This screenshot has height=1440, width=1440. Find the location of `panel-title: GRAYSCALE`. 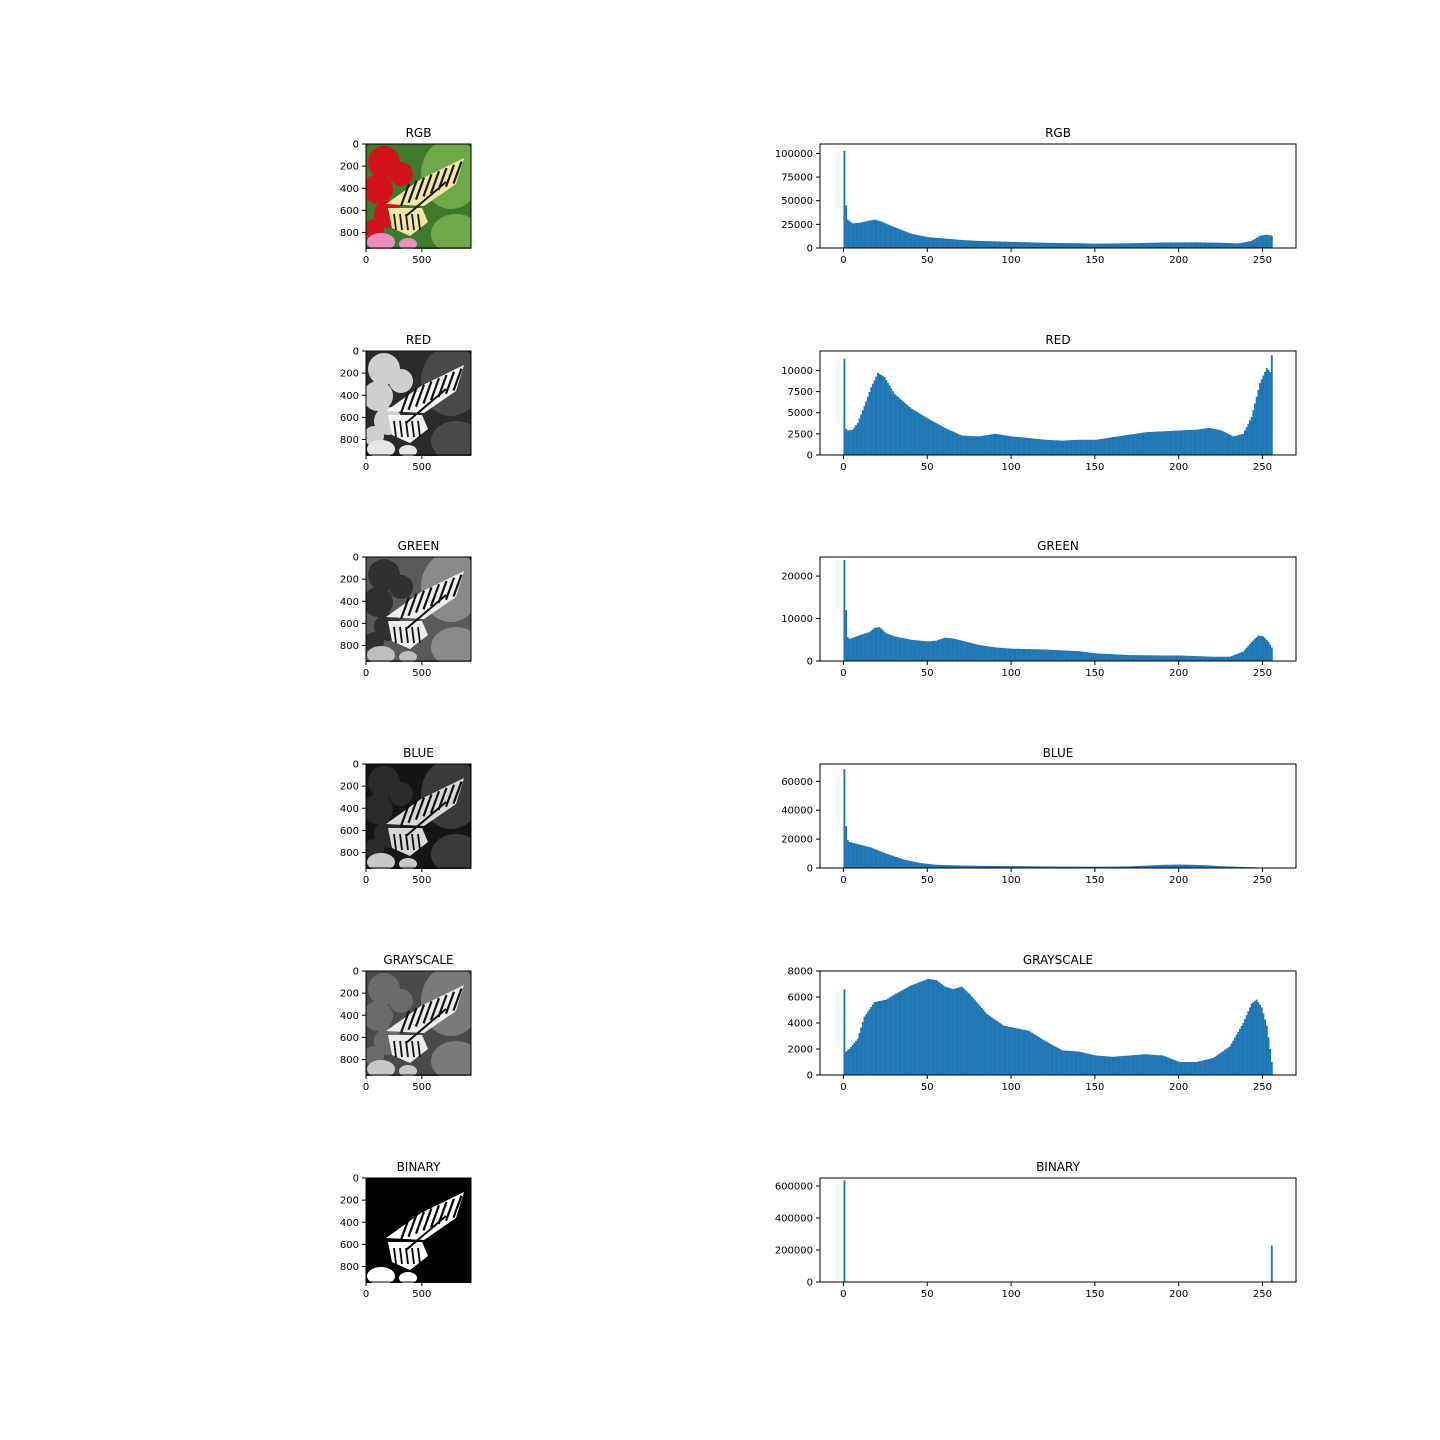

panel-title: GRAYSCALE is located at coordinates (1058, 960).